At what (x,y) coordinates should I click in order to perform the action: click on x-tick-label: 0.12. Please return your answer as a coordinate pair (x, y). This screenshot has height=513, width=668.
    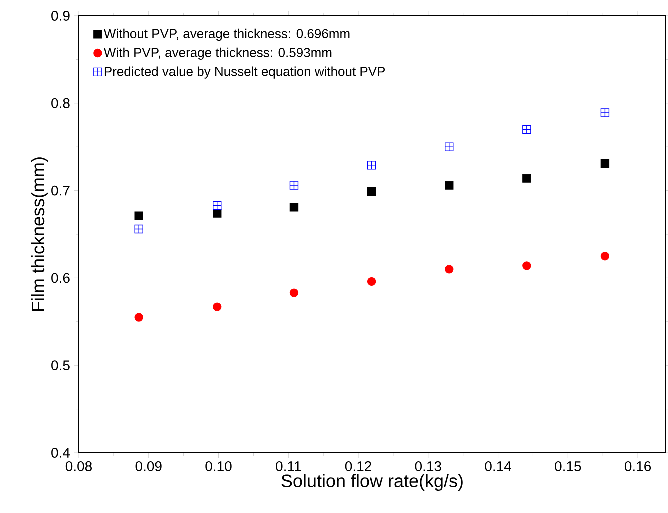
    Looking at the image, I should click on (358, 467).